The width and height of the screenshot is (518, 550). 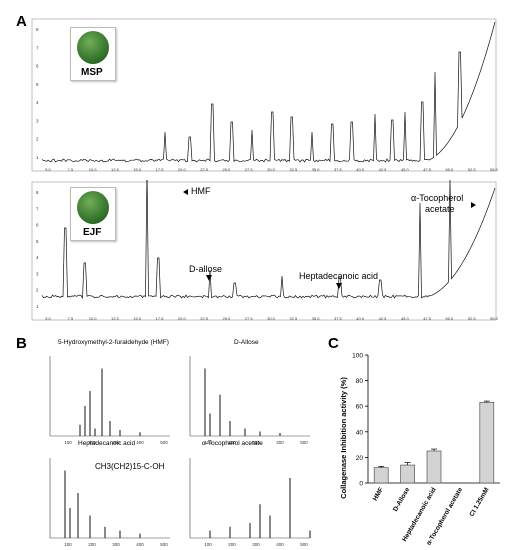 What do you see at coordinates (182, 169) in the screenshot?
I see `msp-x-tick: 20.0` at bounding box center [182, 169].